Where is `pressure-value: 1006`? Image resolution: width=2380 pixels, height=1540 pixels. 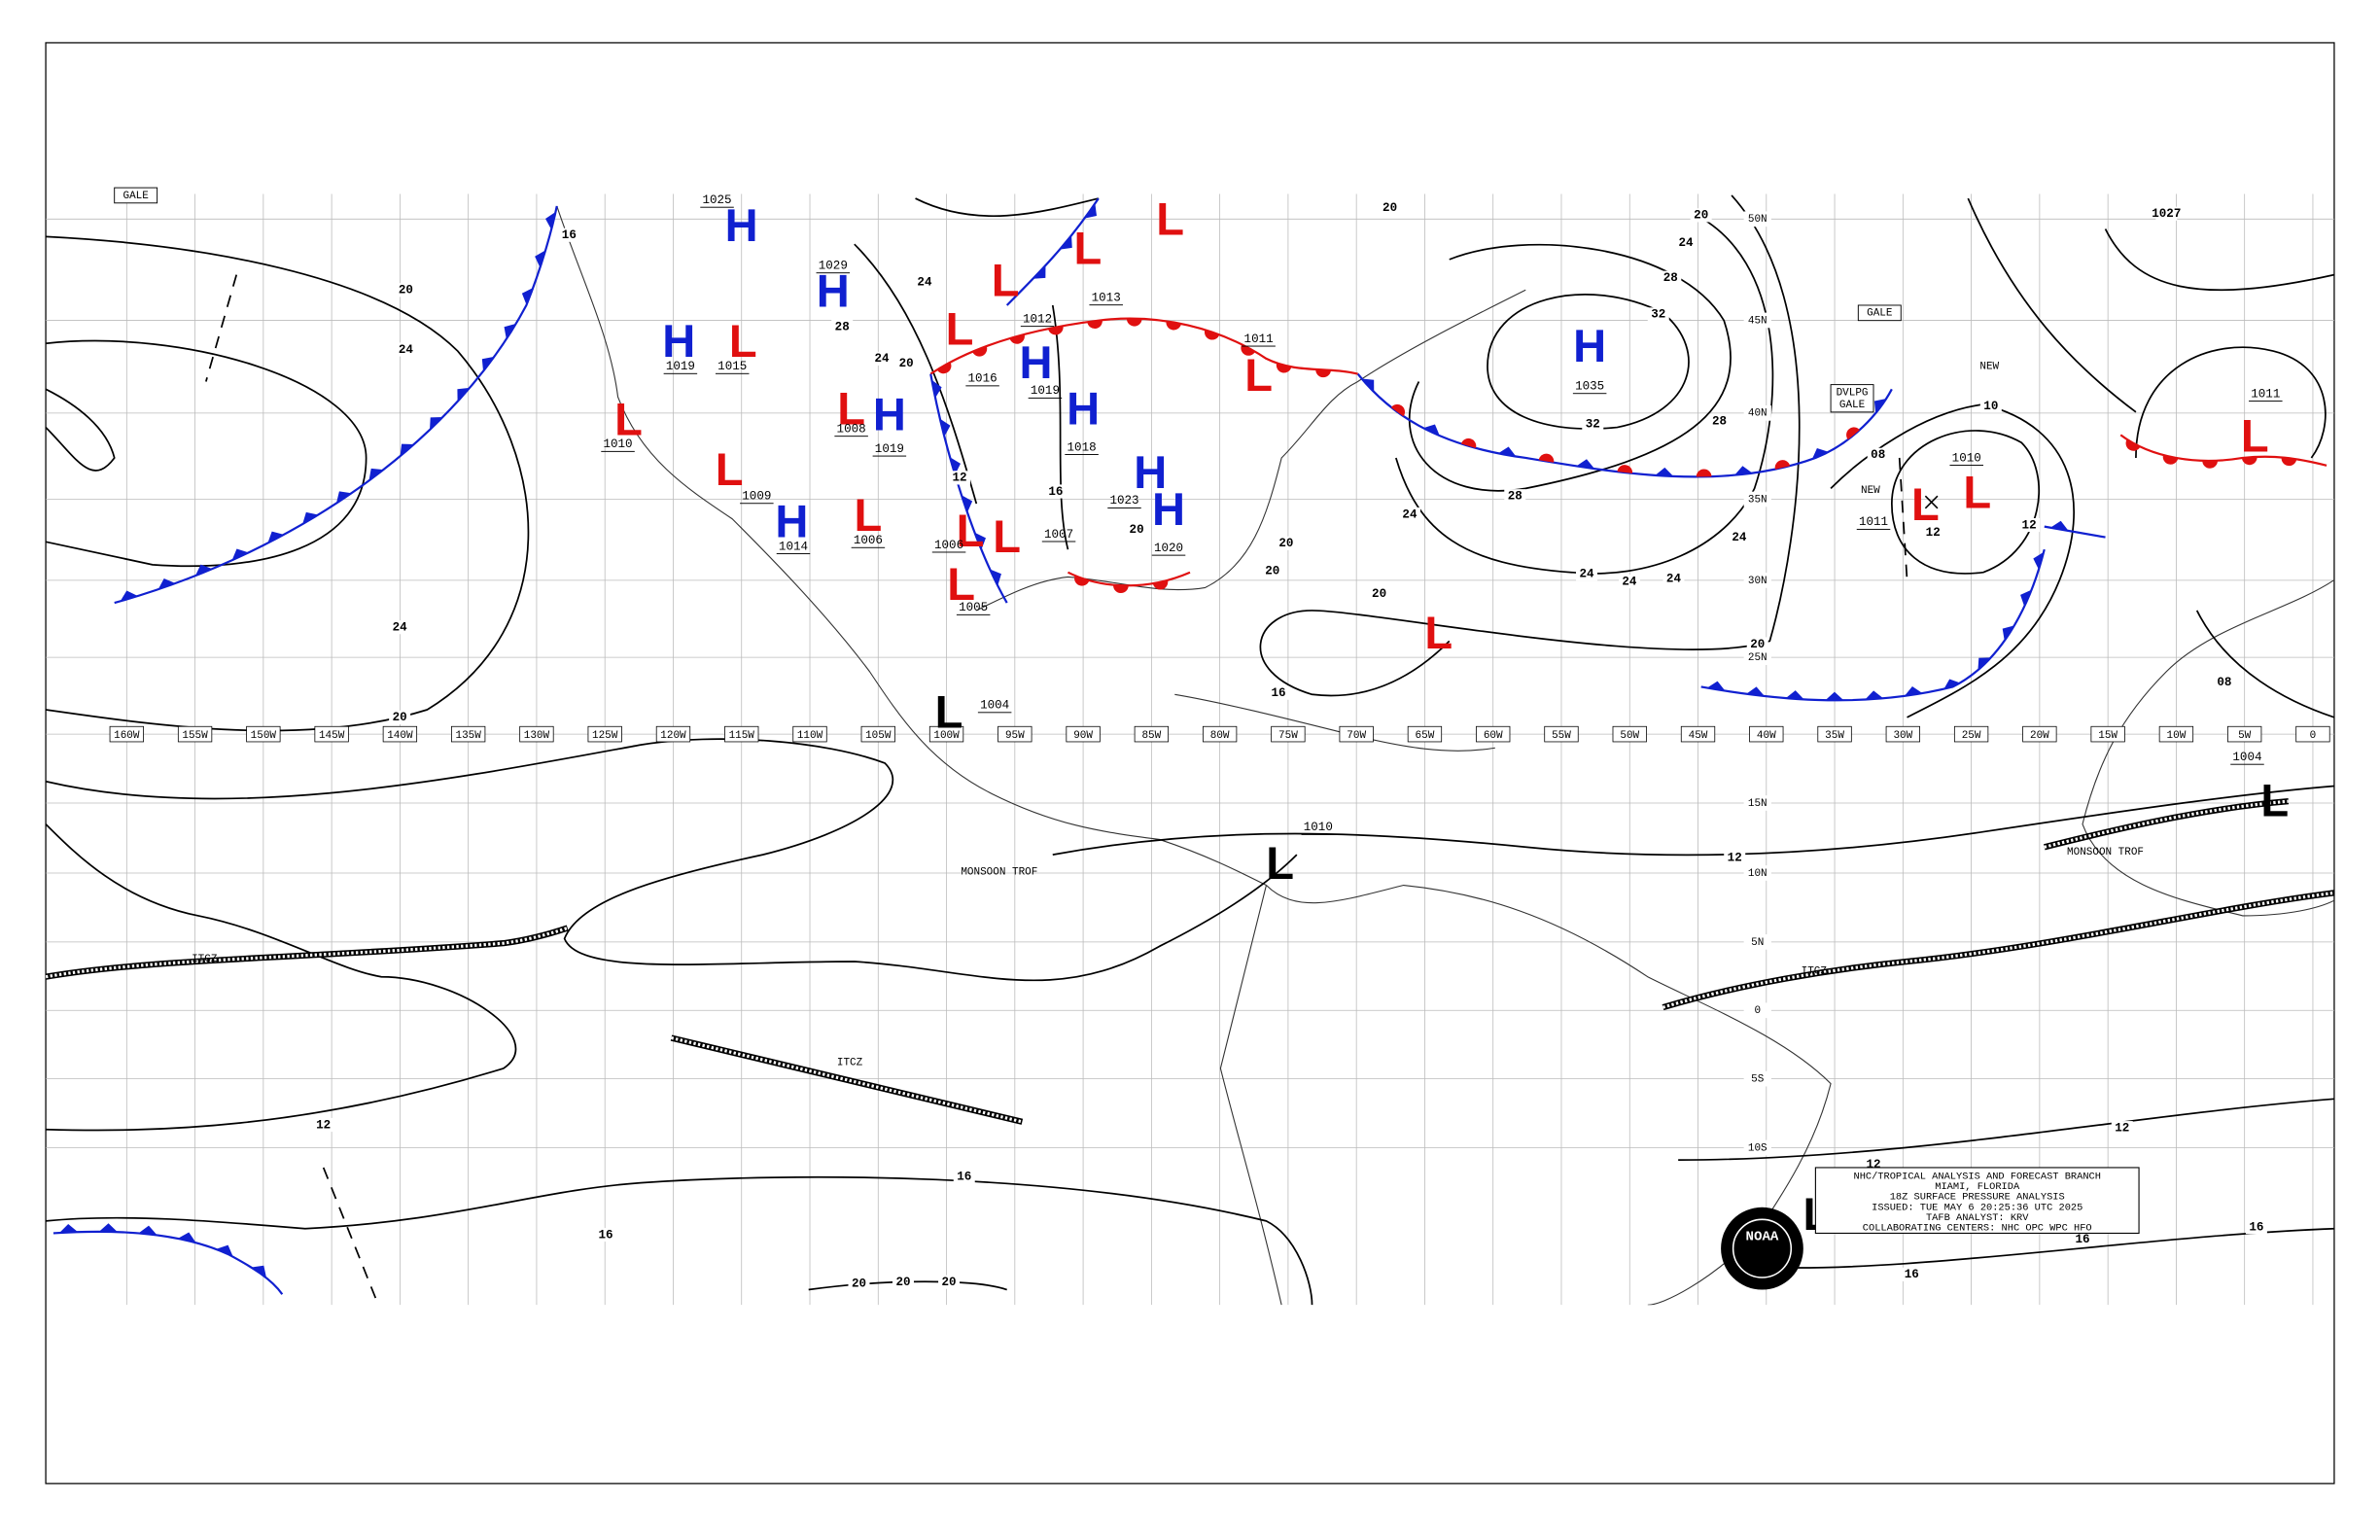 pressure-value: 1006 is located at coordinates (948, 545).